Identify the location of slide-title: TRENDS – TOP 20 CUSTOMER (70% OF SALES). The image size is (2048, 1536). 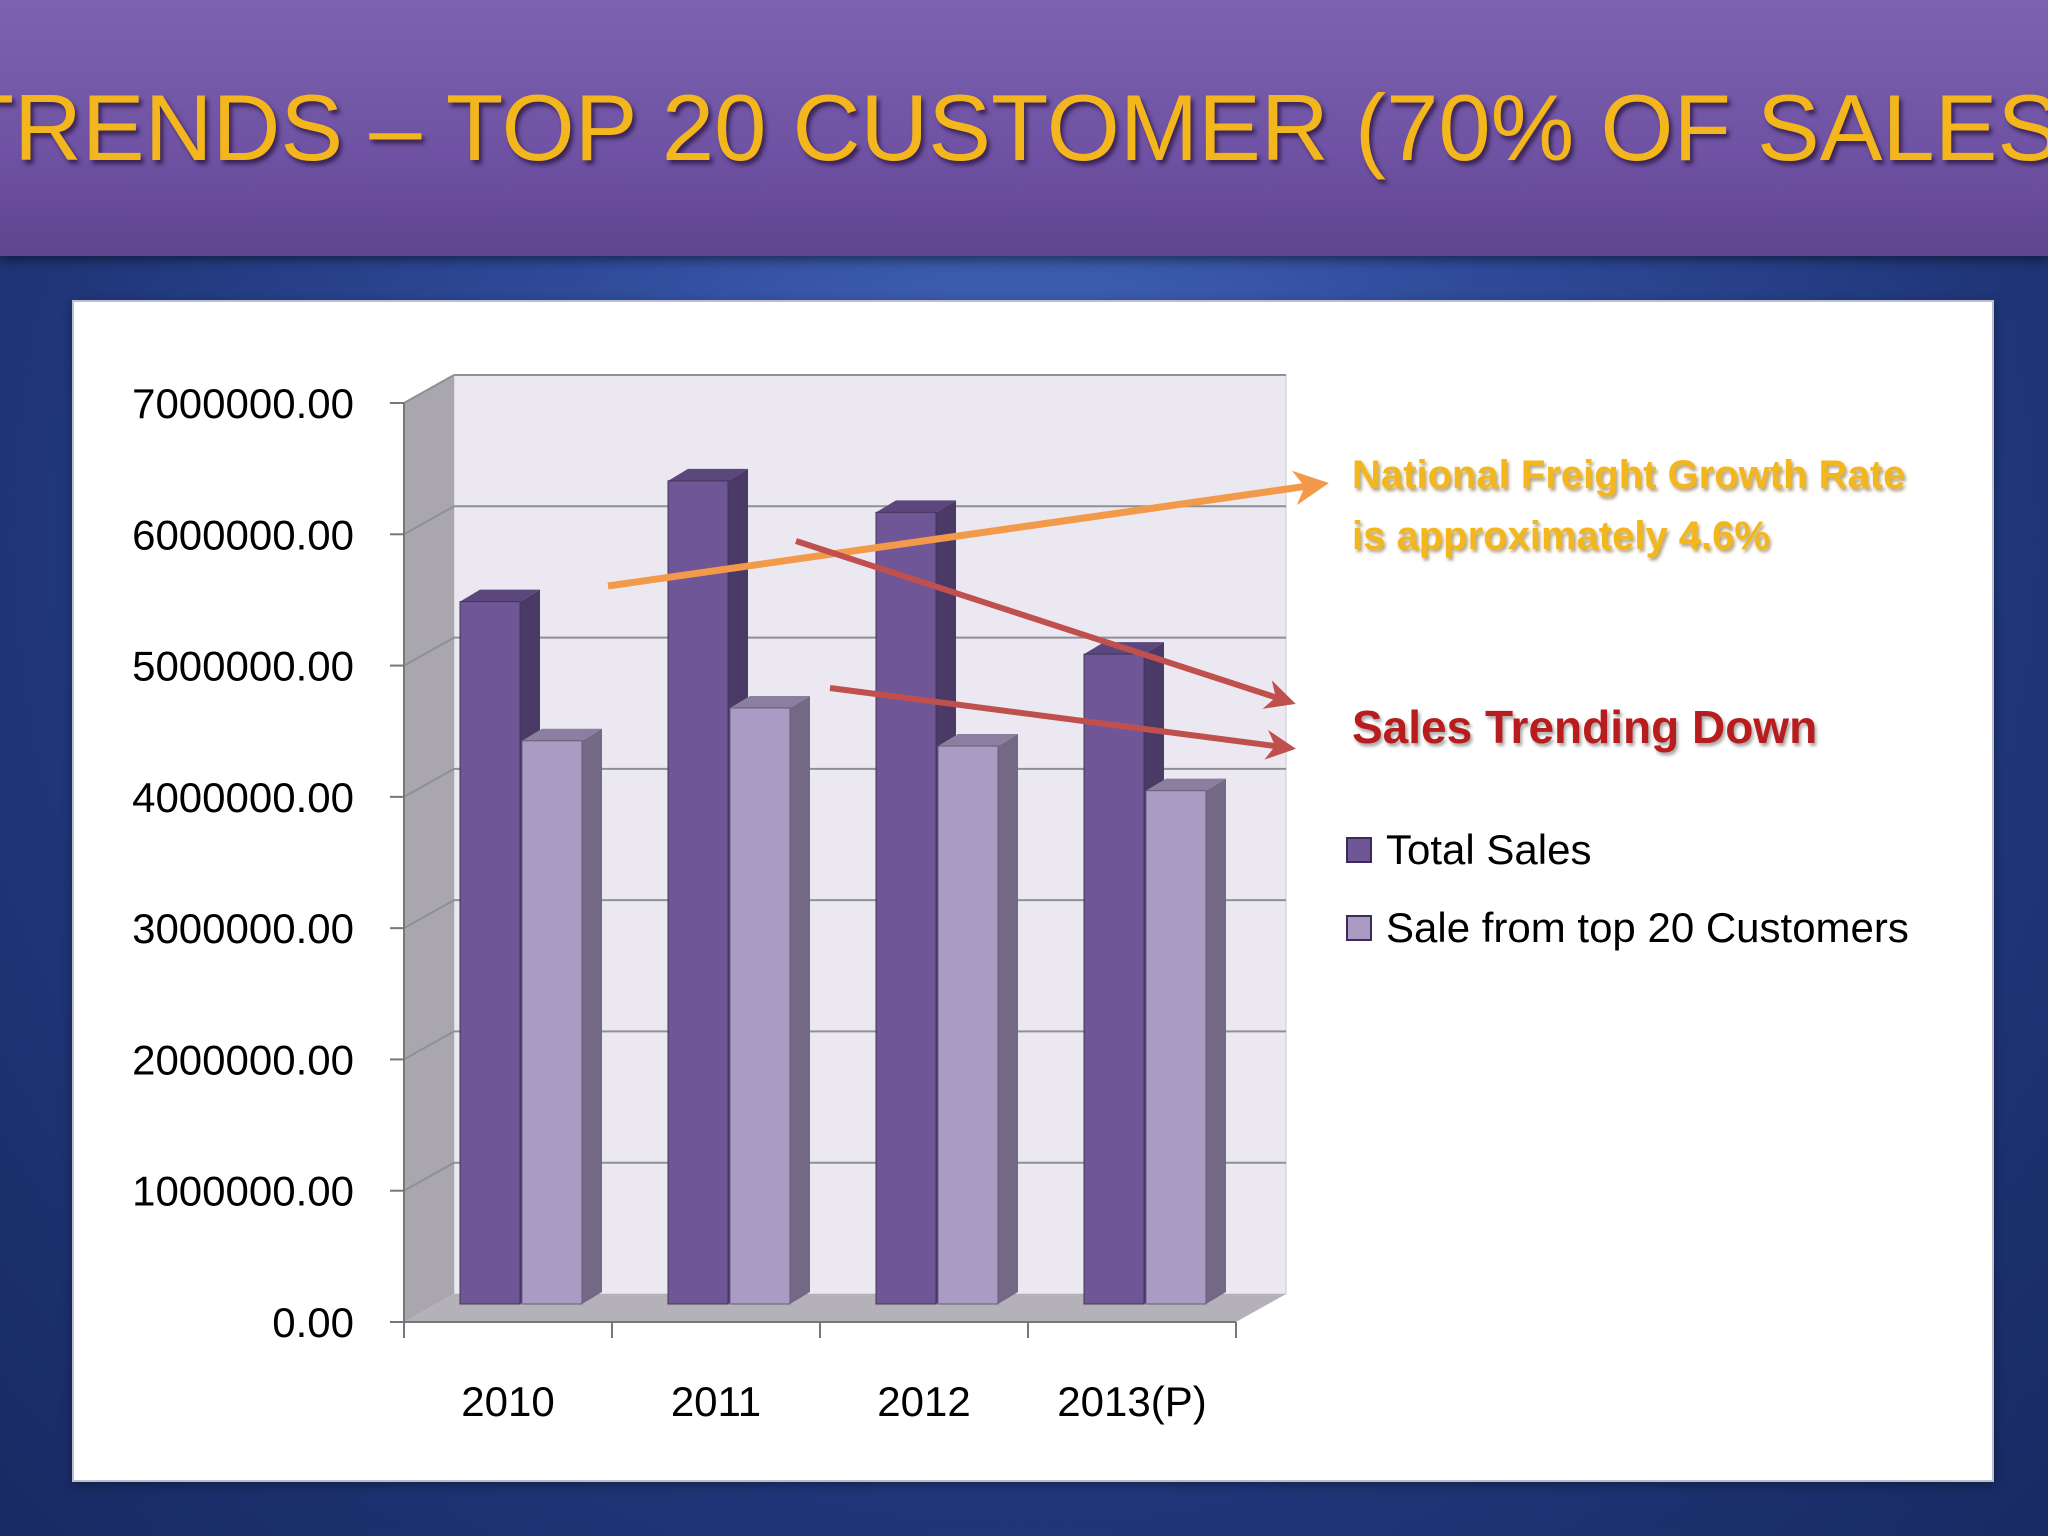
(1024, 127).